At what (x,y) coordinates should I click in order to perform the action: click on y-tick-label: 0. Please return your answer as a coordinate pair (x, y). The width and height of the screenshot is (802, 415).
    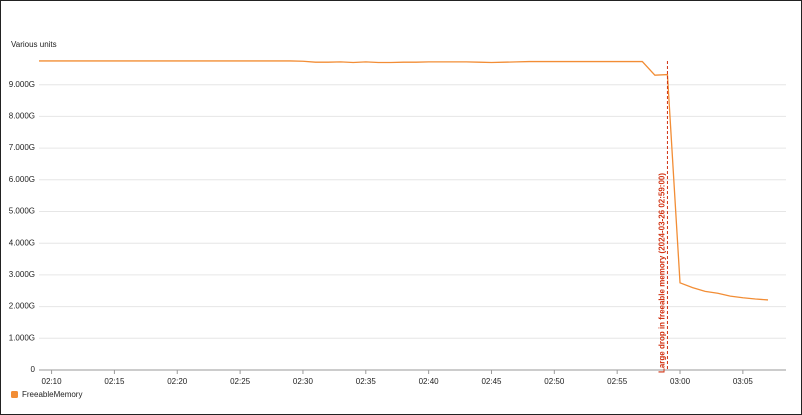
    Looking at the image, I should click on (33, 369).